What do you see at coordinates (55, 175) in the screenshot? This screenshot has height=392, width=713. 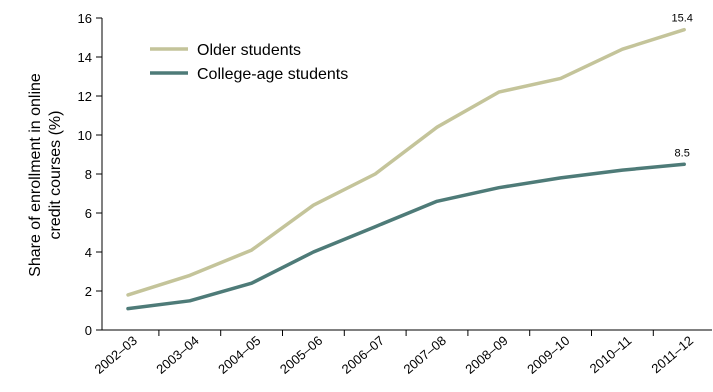 I see `y-axis-title-line2: credit courses (%)` at bounding box center [55, 175].